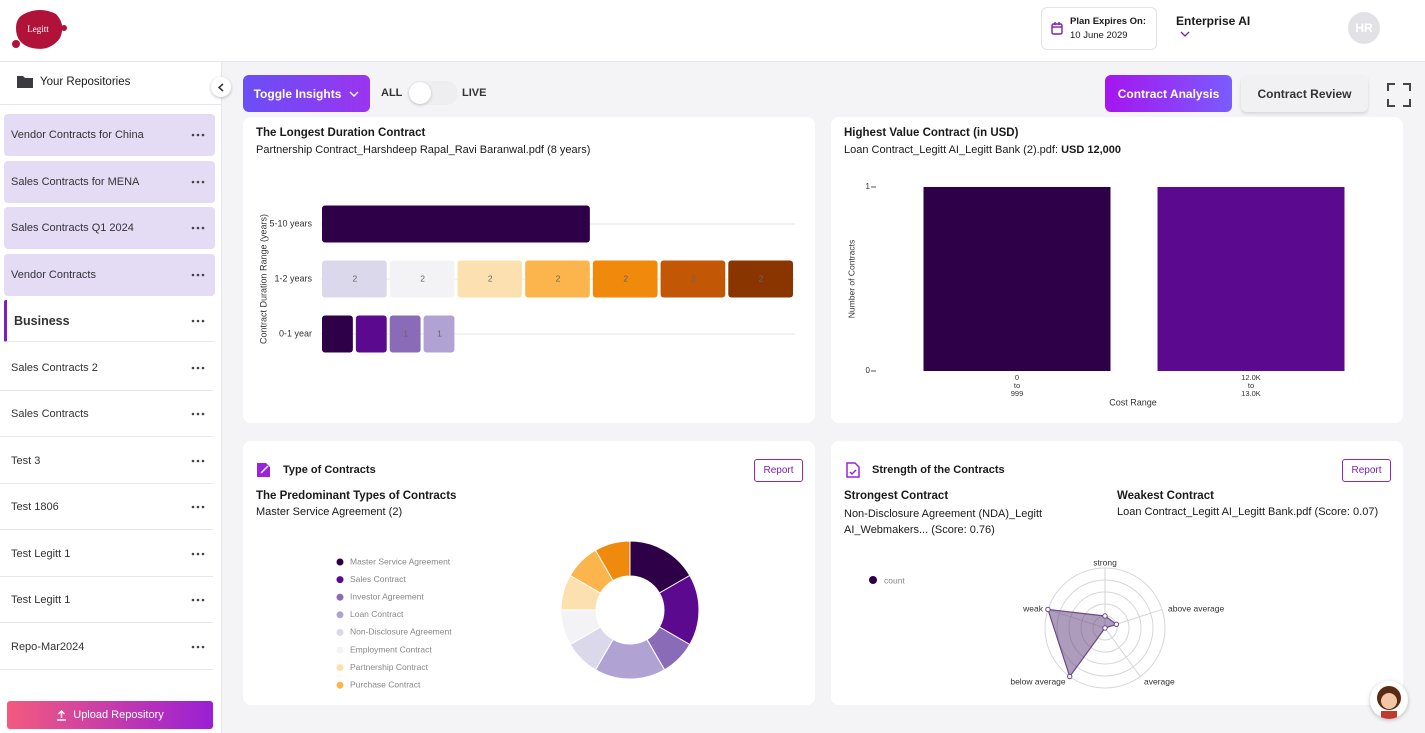  What do you see at coordinates (221, 87) in the screenshot?
I see `collapse-button` at bounding box center [221, 87].